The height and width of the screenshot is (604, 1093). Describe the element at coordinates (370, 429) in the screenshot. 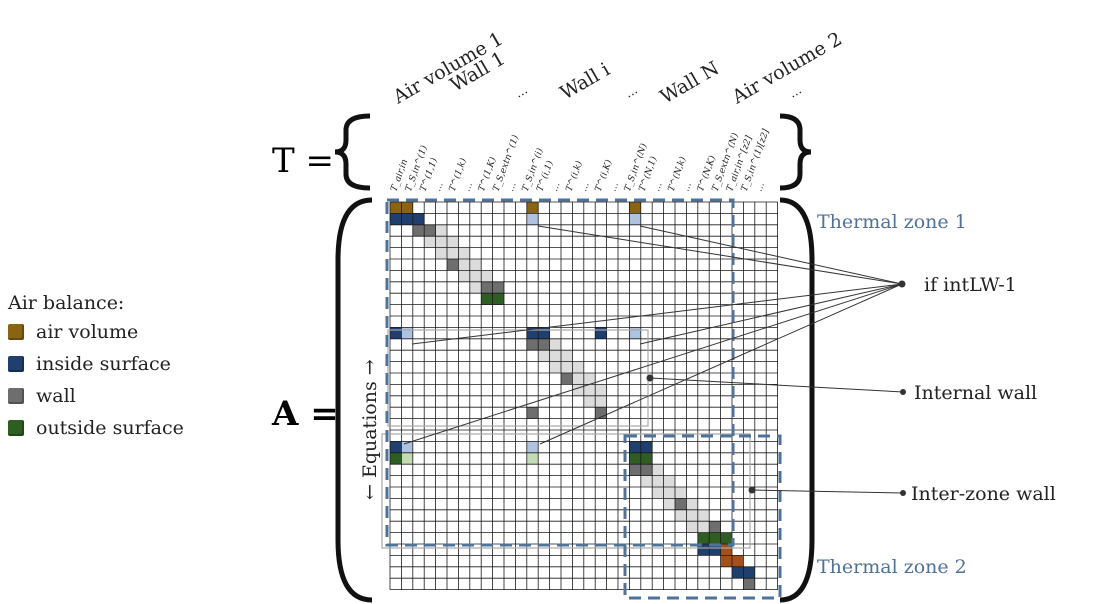

I see `equations-label: ← Equations →` at that location.